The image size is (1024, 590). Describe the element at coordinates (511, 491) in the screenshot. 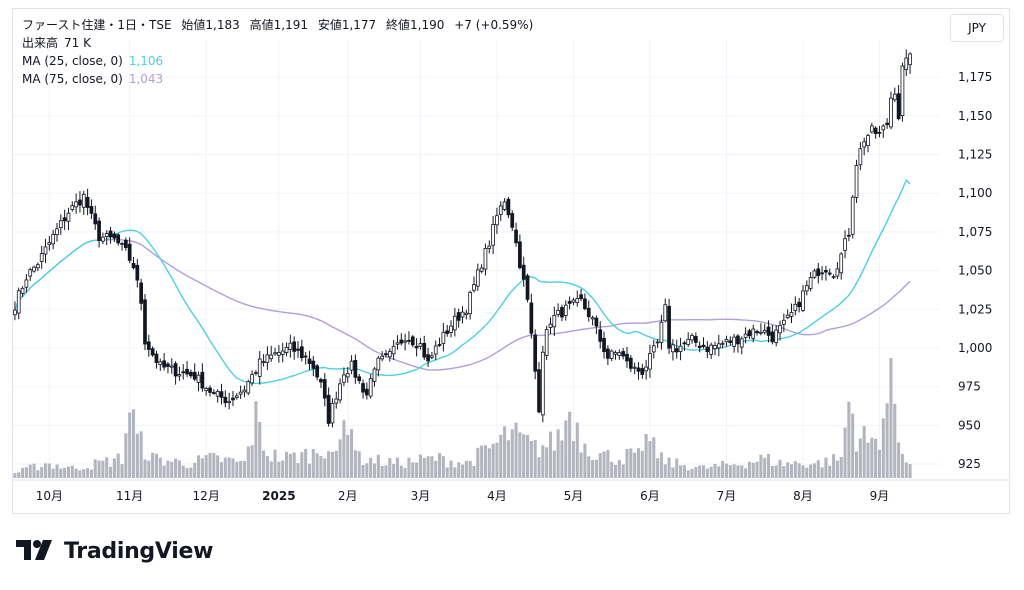

I see `time-axis: 10月 11月 12月 2025 2月 3月 4月 5月 6月 7月 8月 9月` at that location.